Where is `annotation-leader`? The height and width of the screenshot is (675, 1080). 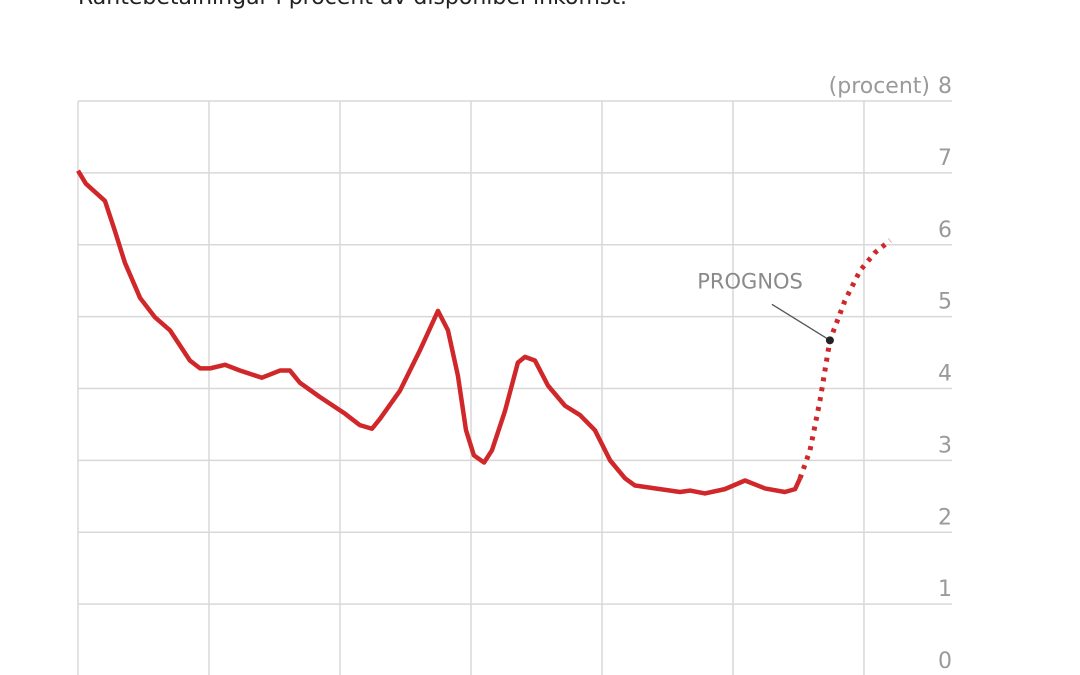 annotation-leader is located at coordinates (801, 322).